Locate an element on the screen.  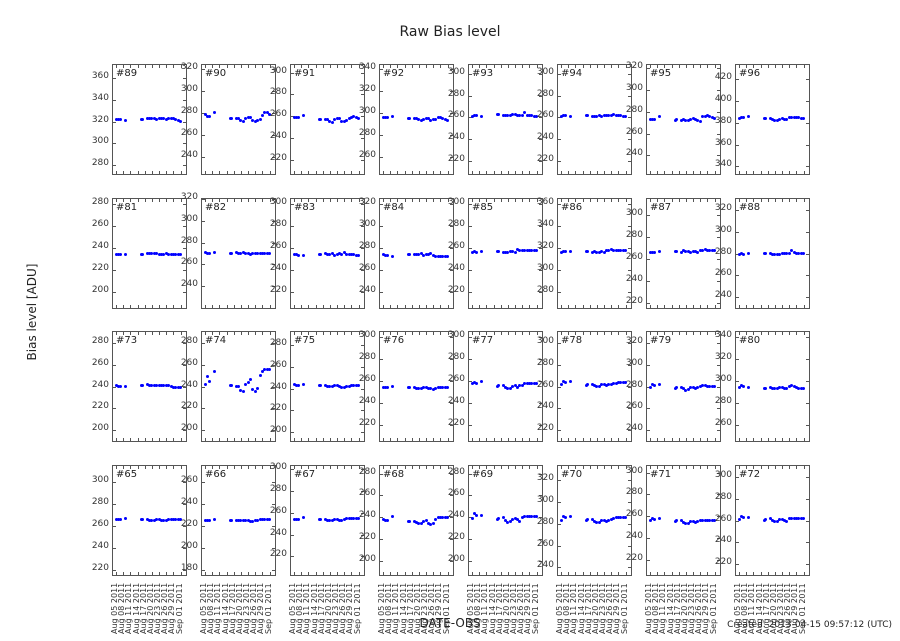
x-axis-label: DATE-OBS is located at coordinates (450, 623).